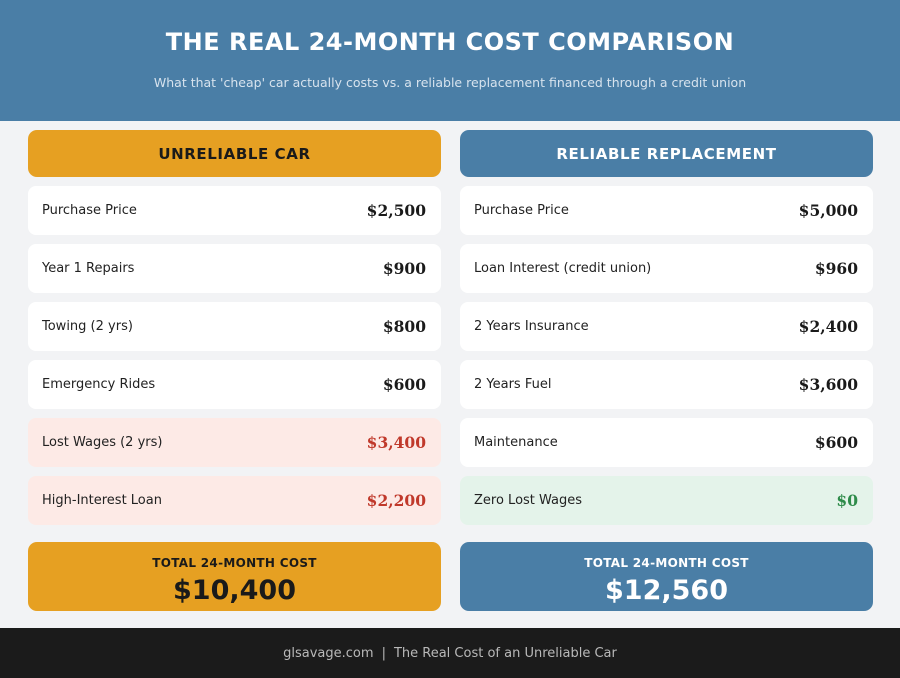 Image resolution: width=900 pixels, height=678 pixels. I want to click on cost-row: 2 Years Insurance $2,400, so click(666, 326).